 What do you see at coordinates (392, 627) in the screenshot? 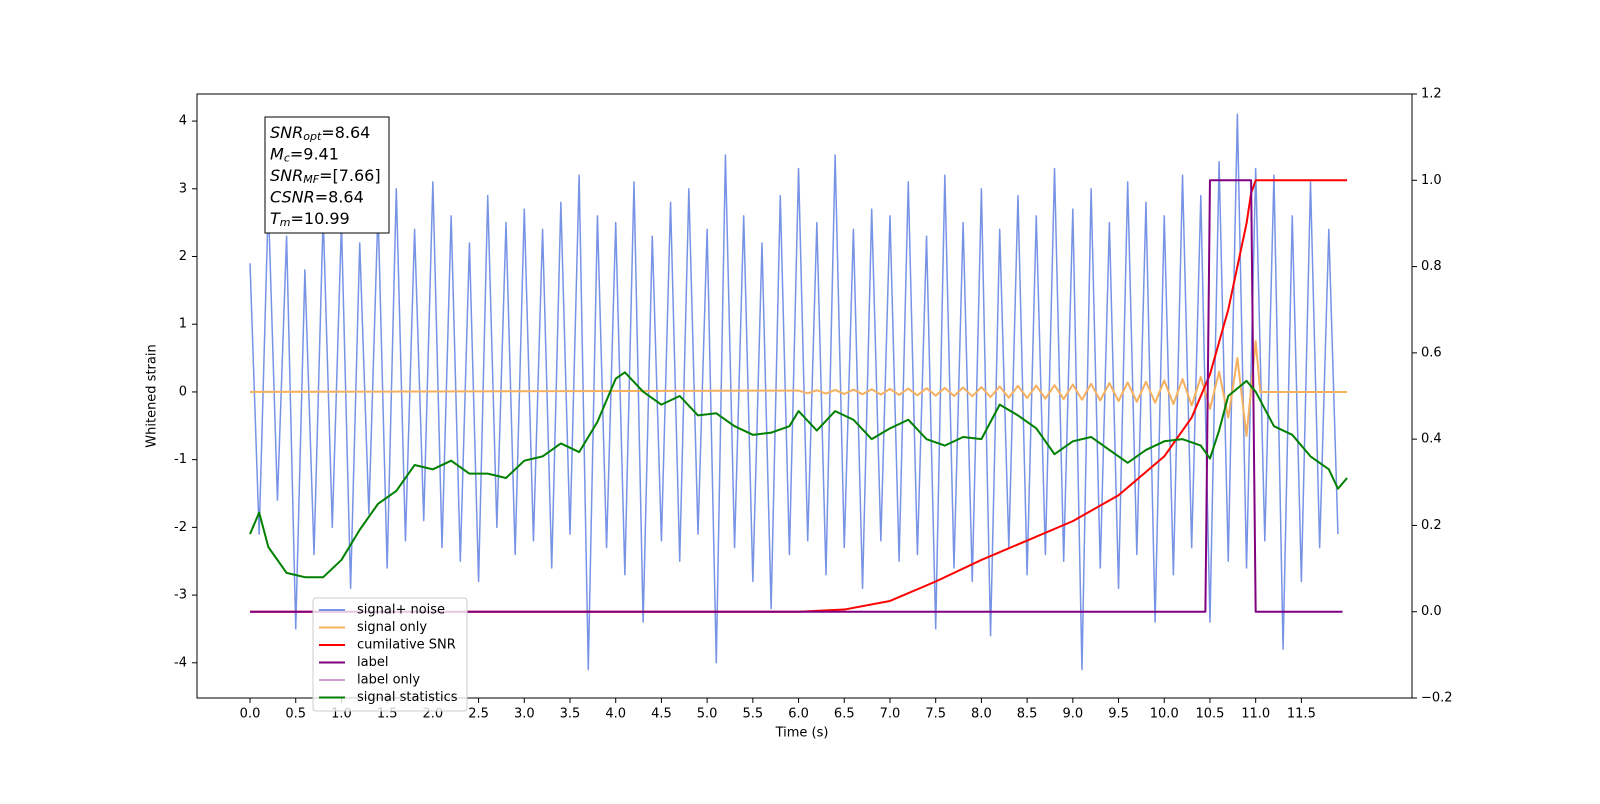
I see `legend-label: signal only` at bounding box center [392, 627].